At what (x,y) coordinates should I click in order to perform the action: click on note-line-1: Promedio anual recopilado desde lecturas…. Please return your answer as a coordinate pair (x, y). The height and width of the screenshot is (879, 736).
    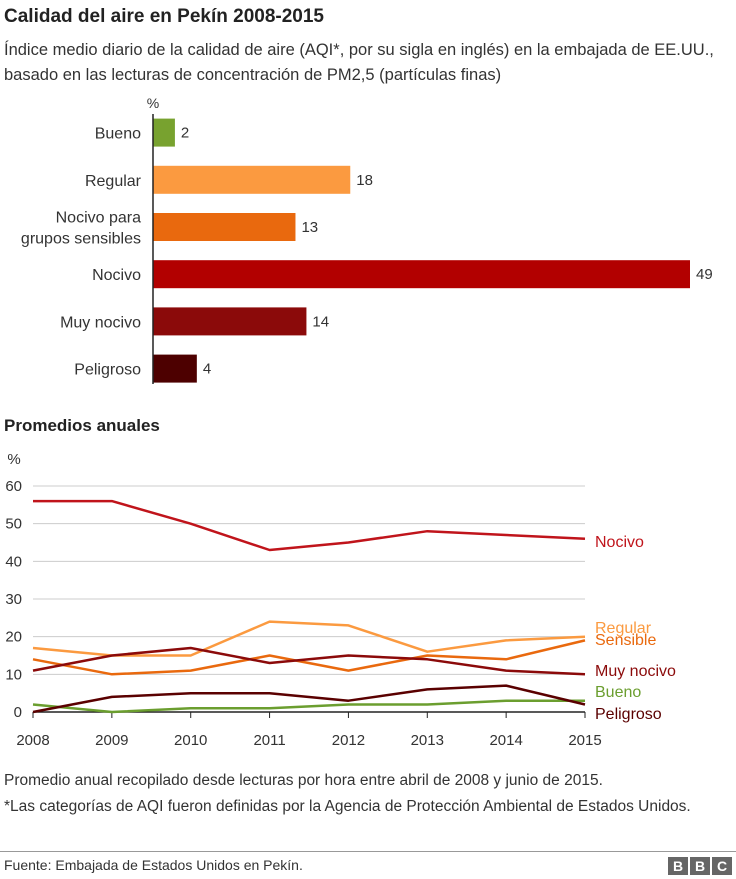
    Looking at the image, I should click on (303, 780).